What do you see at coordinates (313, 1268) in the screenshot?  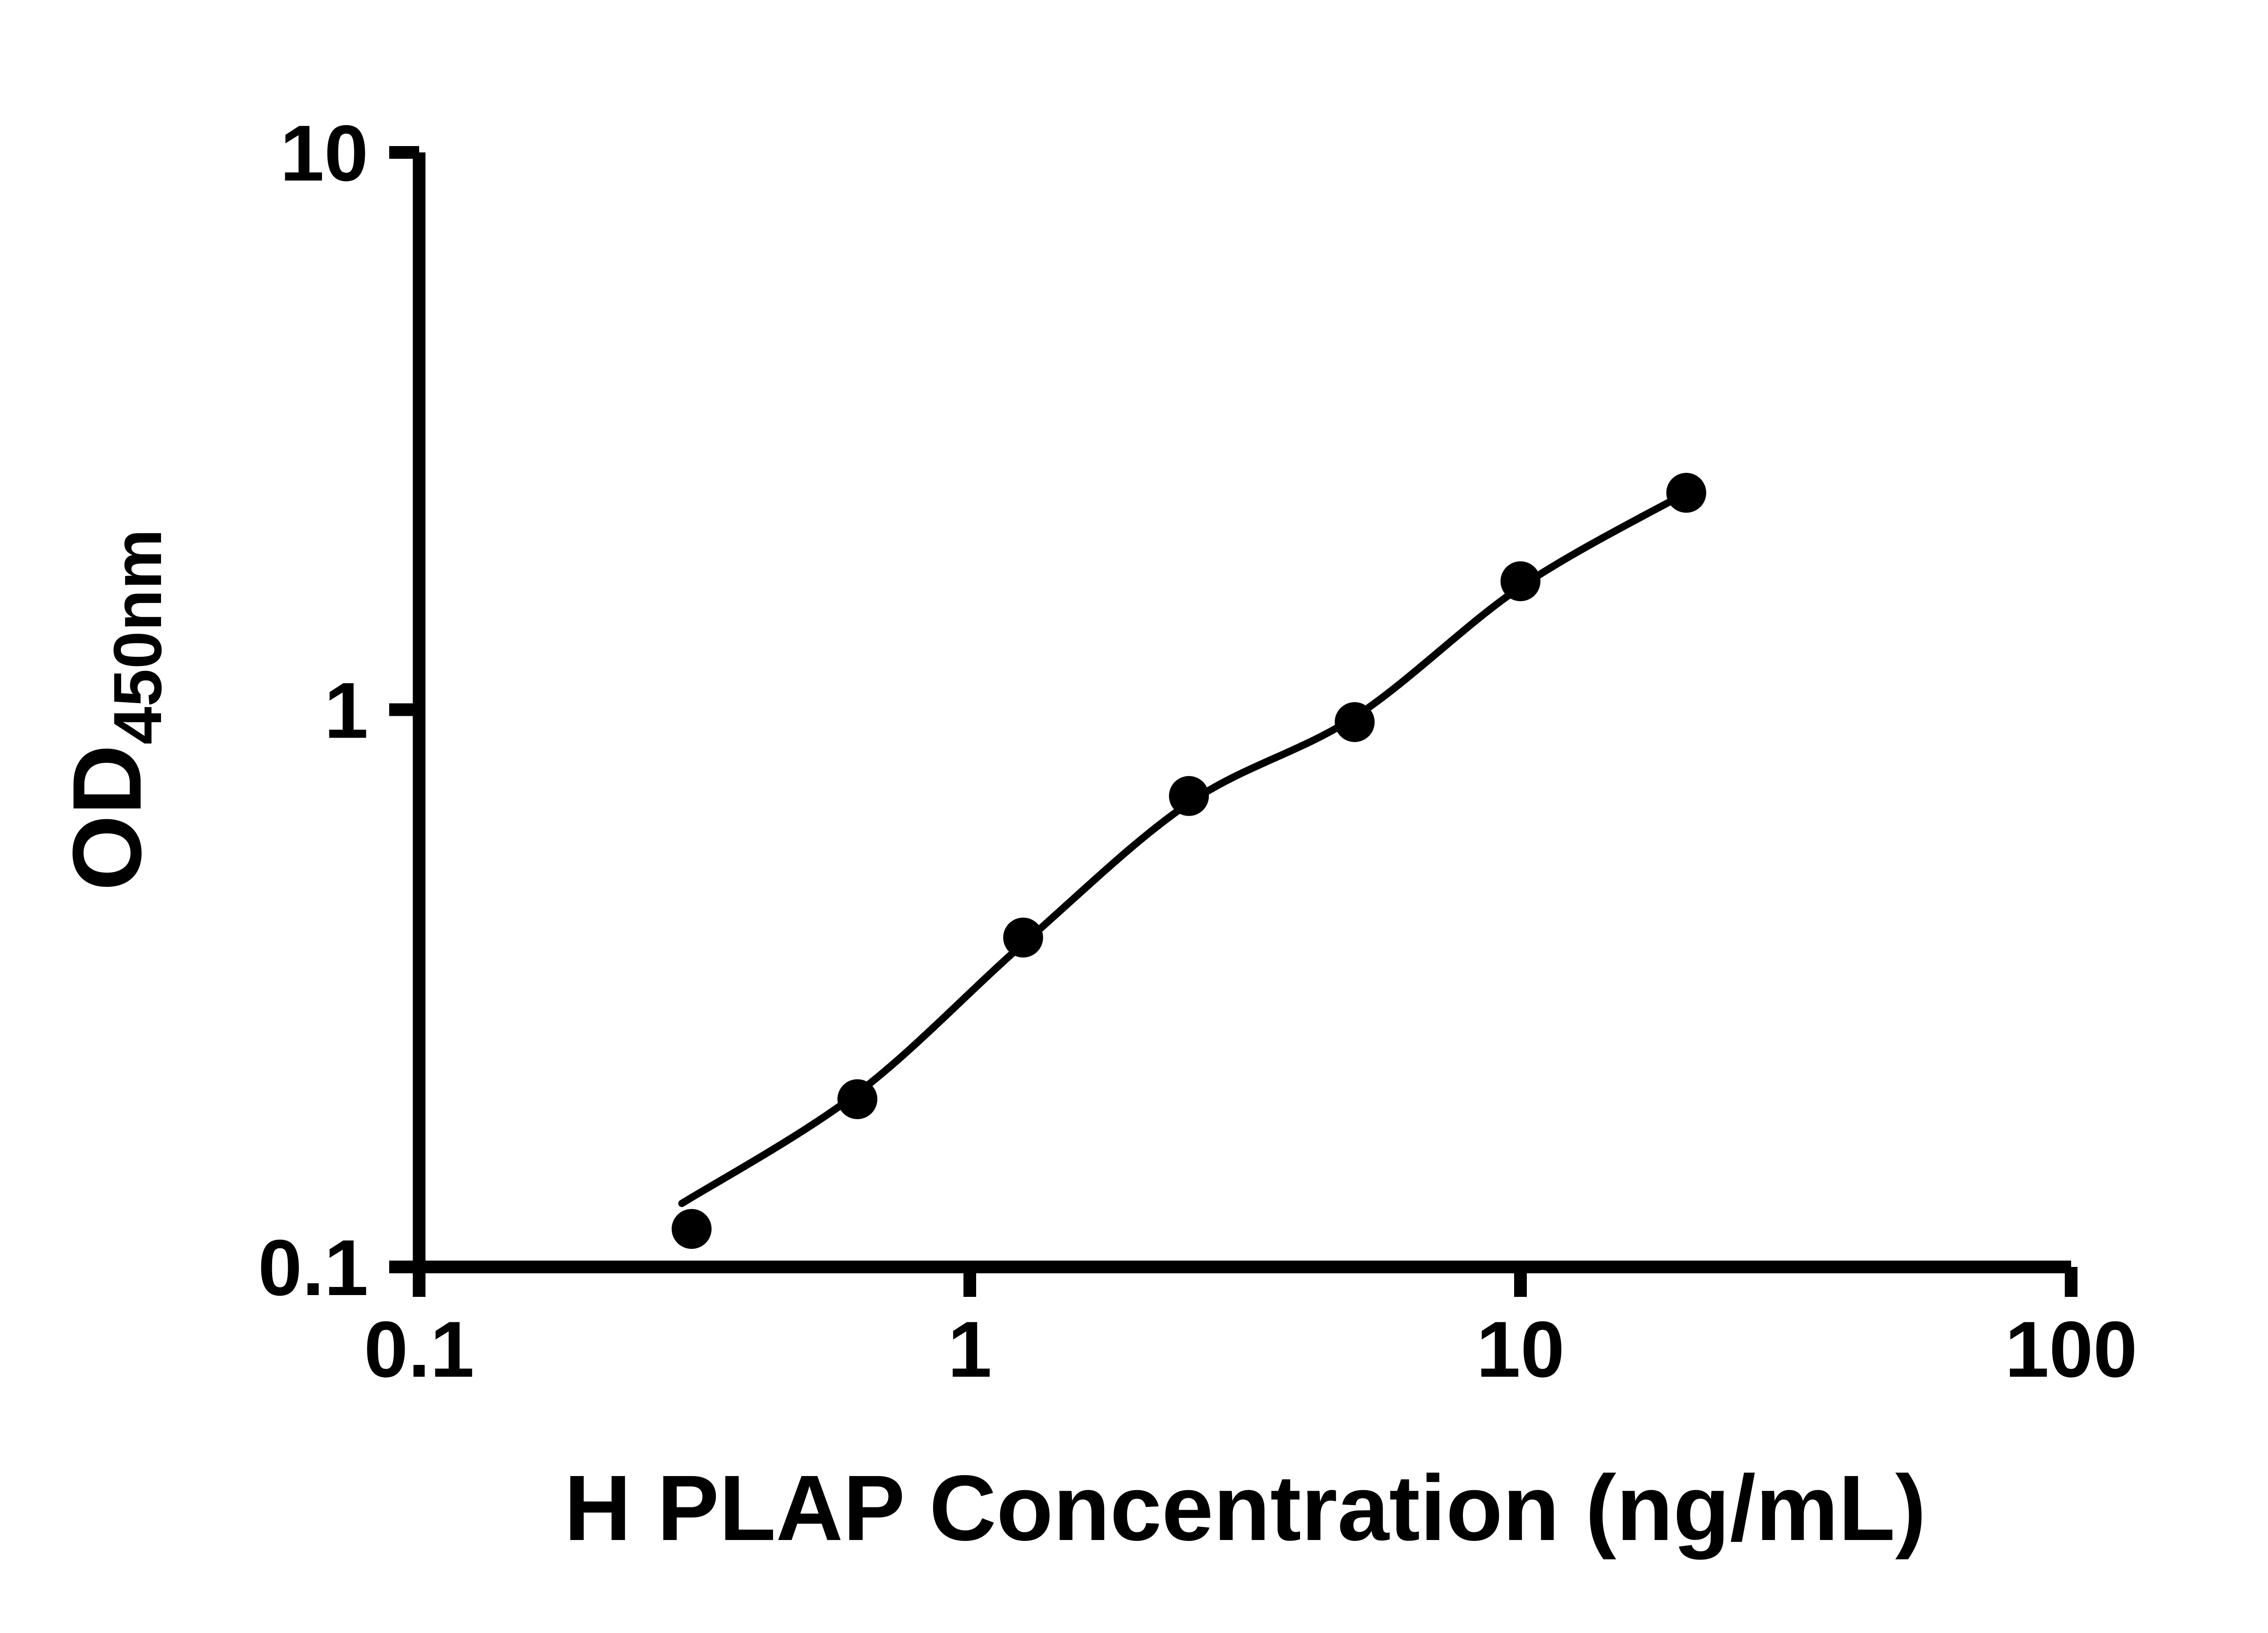 I see `y-axis-tick-label: 0.1` at bounding box center [313, 1268].